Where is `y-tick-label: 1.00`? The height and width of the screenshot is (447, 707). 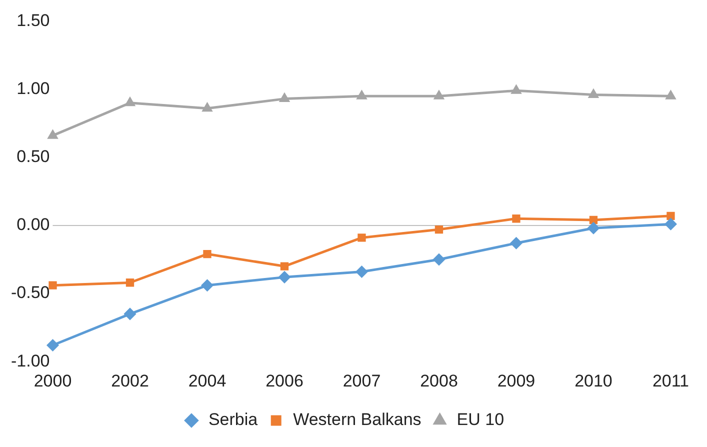 y-tick-label: 1.00 is located at coordinates (33, 88).